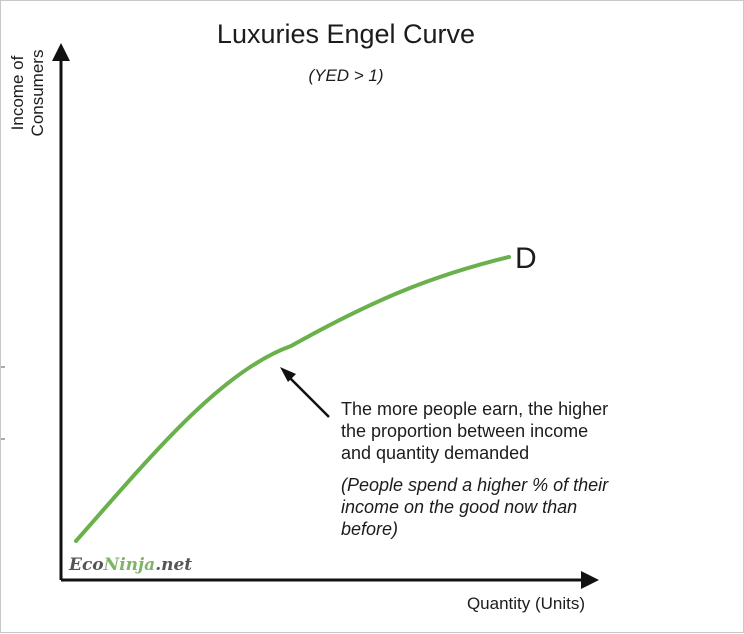  Describe the element at coordinates (308, 396) in the screenshot. I see `annotation-arrow` at that location.